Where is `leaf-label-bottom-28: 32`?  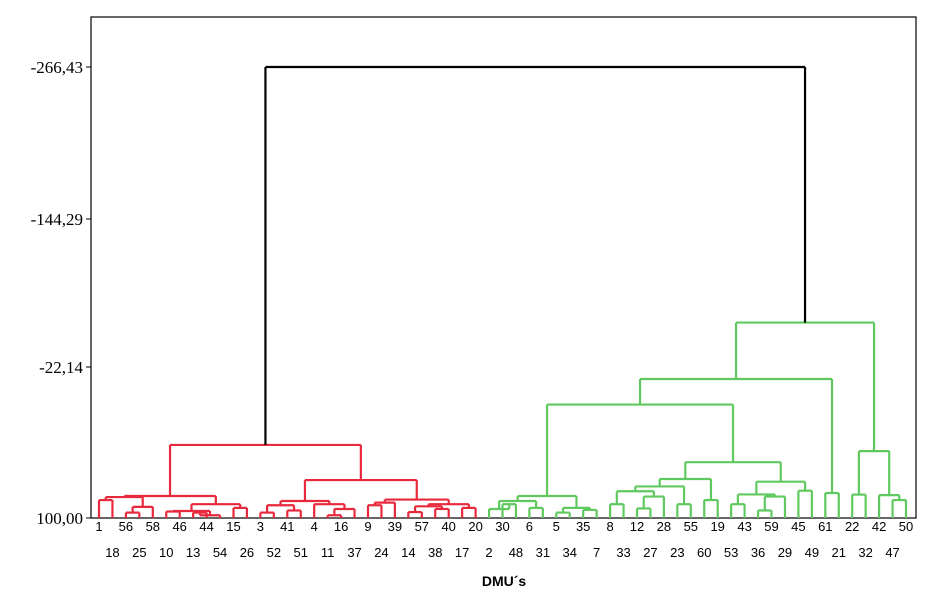 leaf-label-bottom-28: 32 is located at coordinates (865, 552).